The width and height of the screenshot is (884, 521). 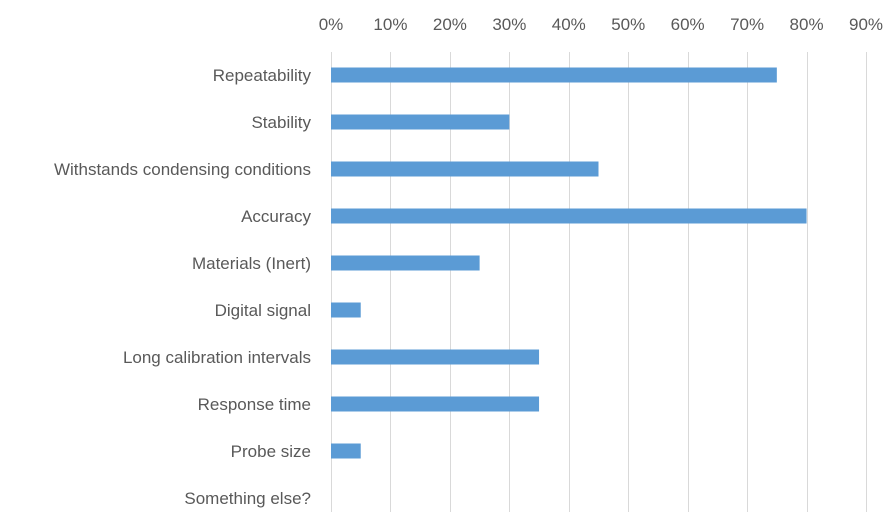 I want to click on category-label: Digital signal, so click(x=263, y=310).